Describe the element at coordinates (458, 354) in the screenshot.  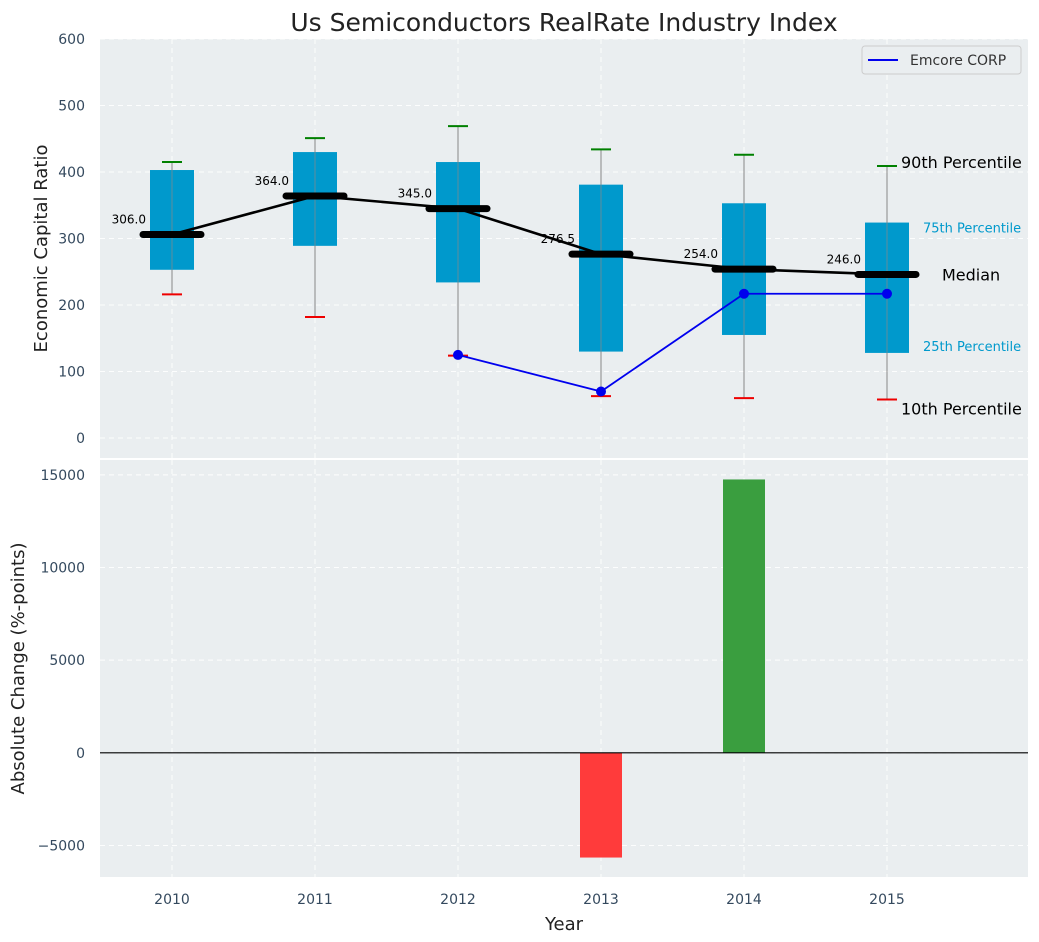
I see `company-point-2012` at that location.